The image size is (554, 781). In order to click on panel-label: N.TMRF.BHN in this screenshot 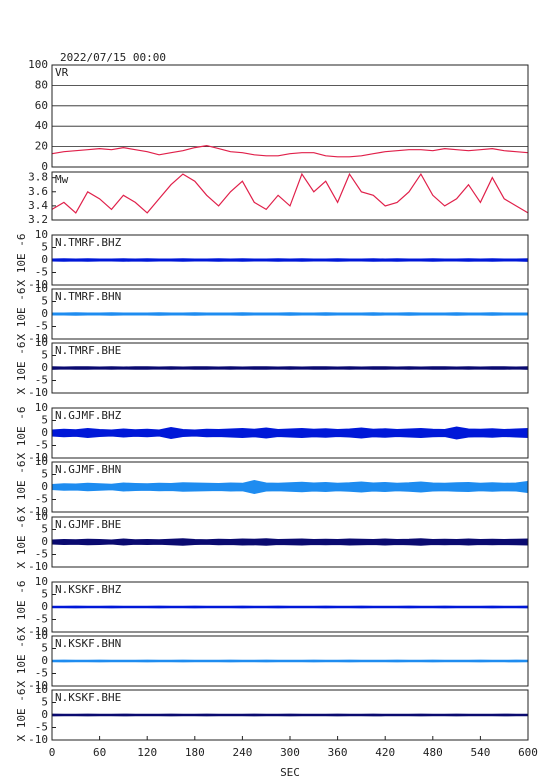, I will do `click(88, 296)`.